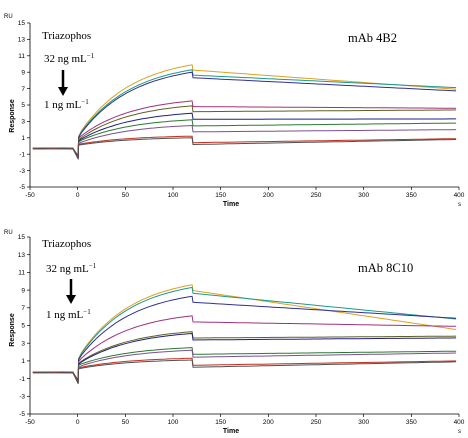 This screenshot has width=468, height=438. What do you see at coordinates (71, 268) in the screenshot?
I see `high-conc-label-bottom: 32 ng mL−1` at bounding box center [71, 268].